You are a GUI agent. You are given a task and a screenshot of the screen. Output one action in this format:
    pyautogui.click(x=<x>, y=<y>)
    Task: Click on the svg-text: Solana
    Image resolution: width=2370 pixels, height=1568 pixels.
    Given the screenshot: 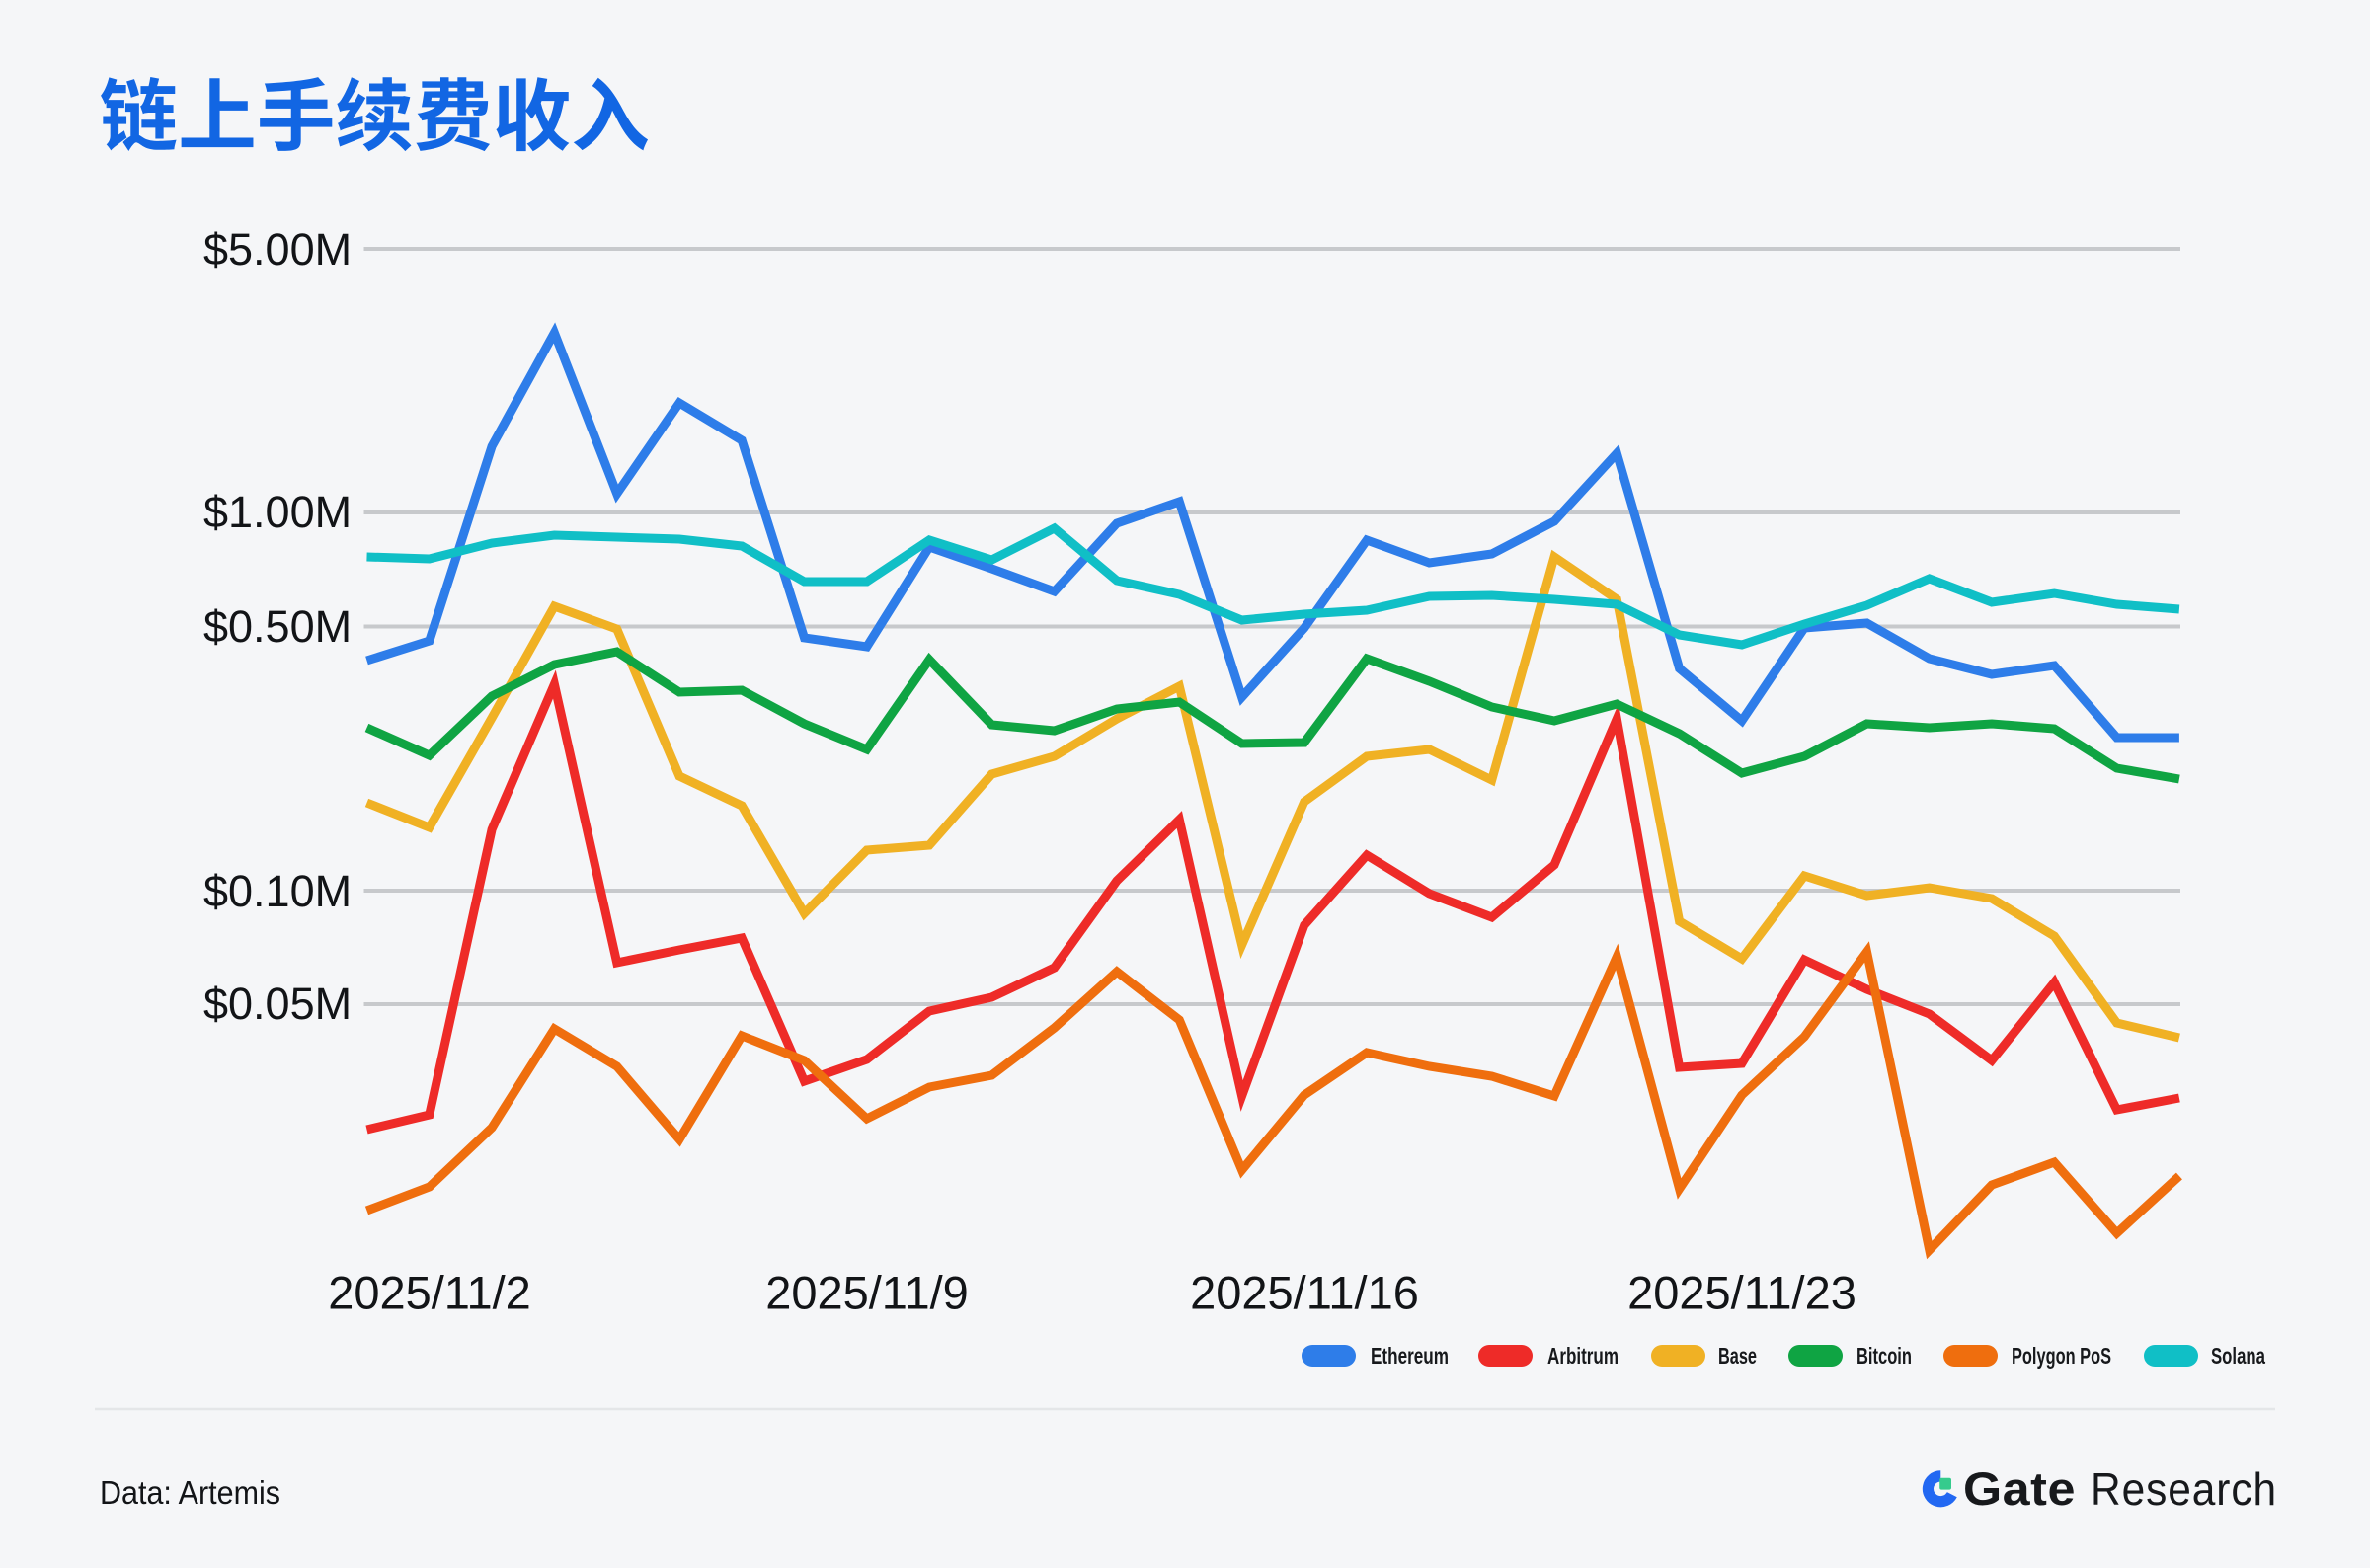 What is the action you would take?
    pyautogui.click(x=2238, y=1356)
    